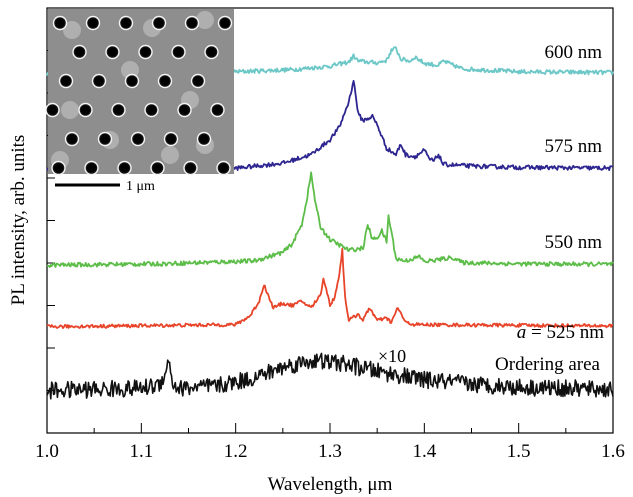 The width and height of the screenshot is (633, 497). What do you see at coordinates (565, 332) in the screenshot?
I see `series-label-525-value: = 525 nm` at bounding box center [565, 332].